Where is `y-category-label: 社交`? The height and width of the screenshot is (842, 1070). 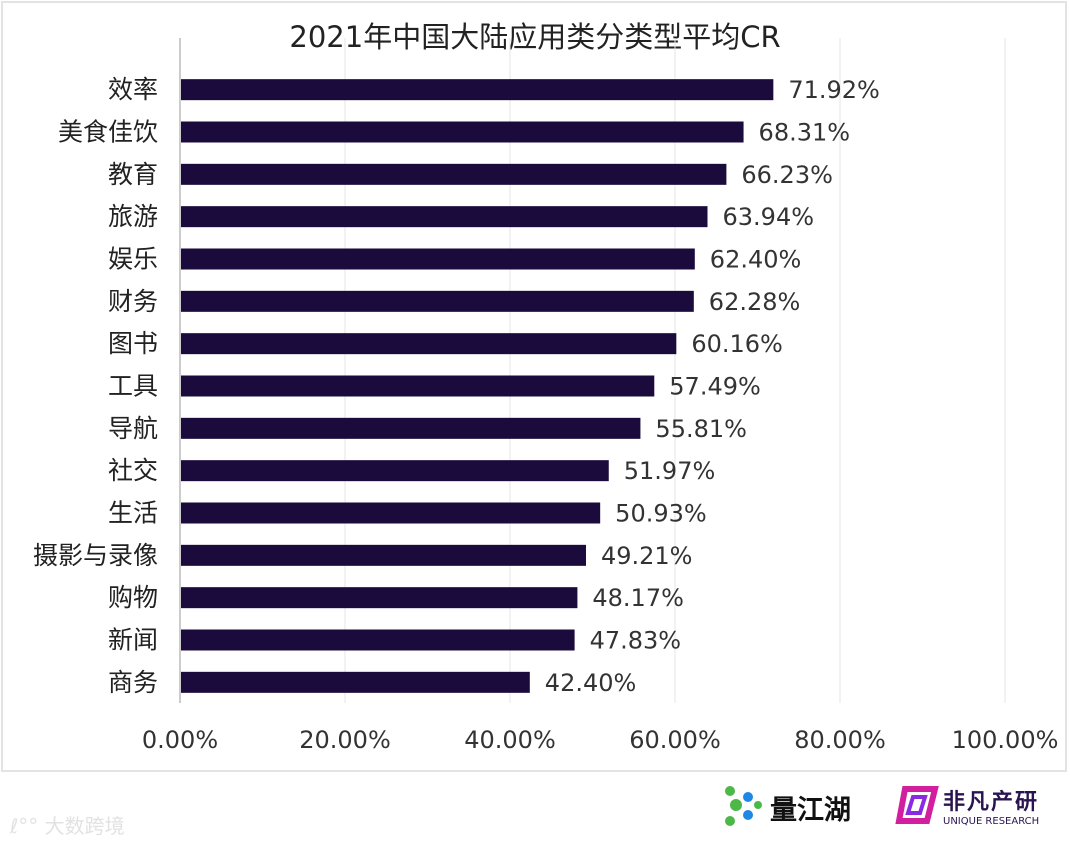
y-category-label: 社交 is located at coordinates (133, 470).